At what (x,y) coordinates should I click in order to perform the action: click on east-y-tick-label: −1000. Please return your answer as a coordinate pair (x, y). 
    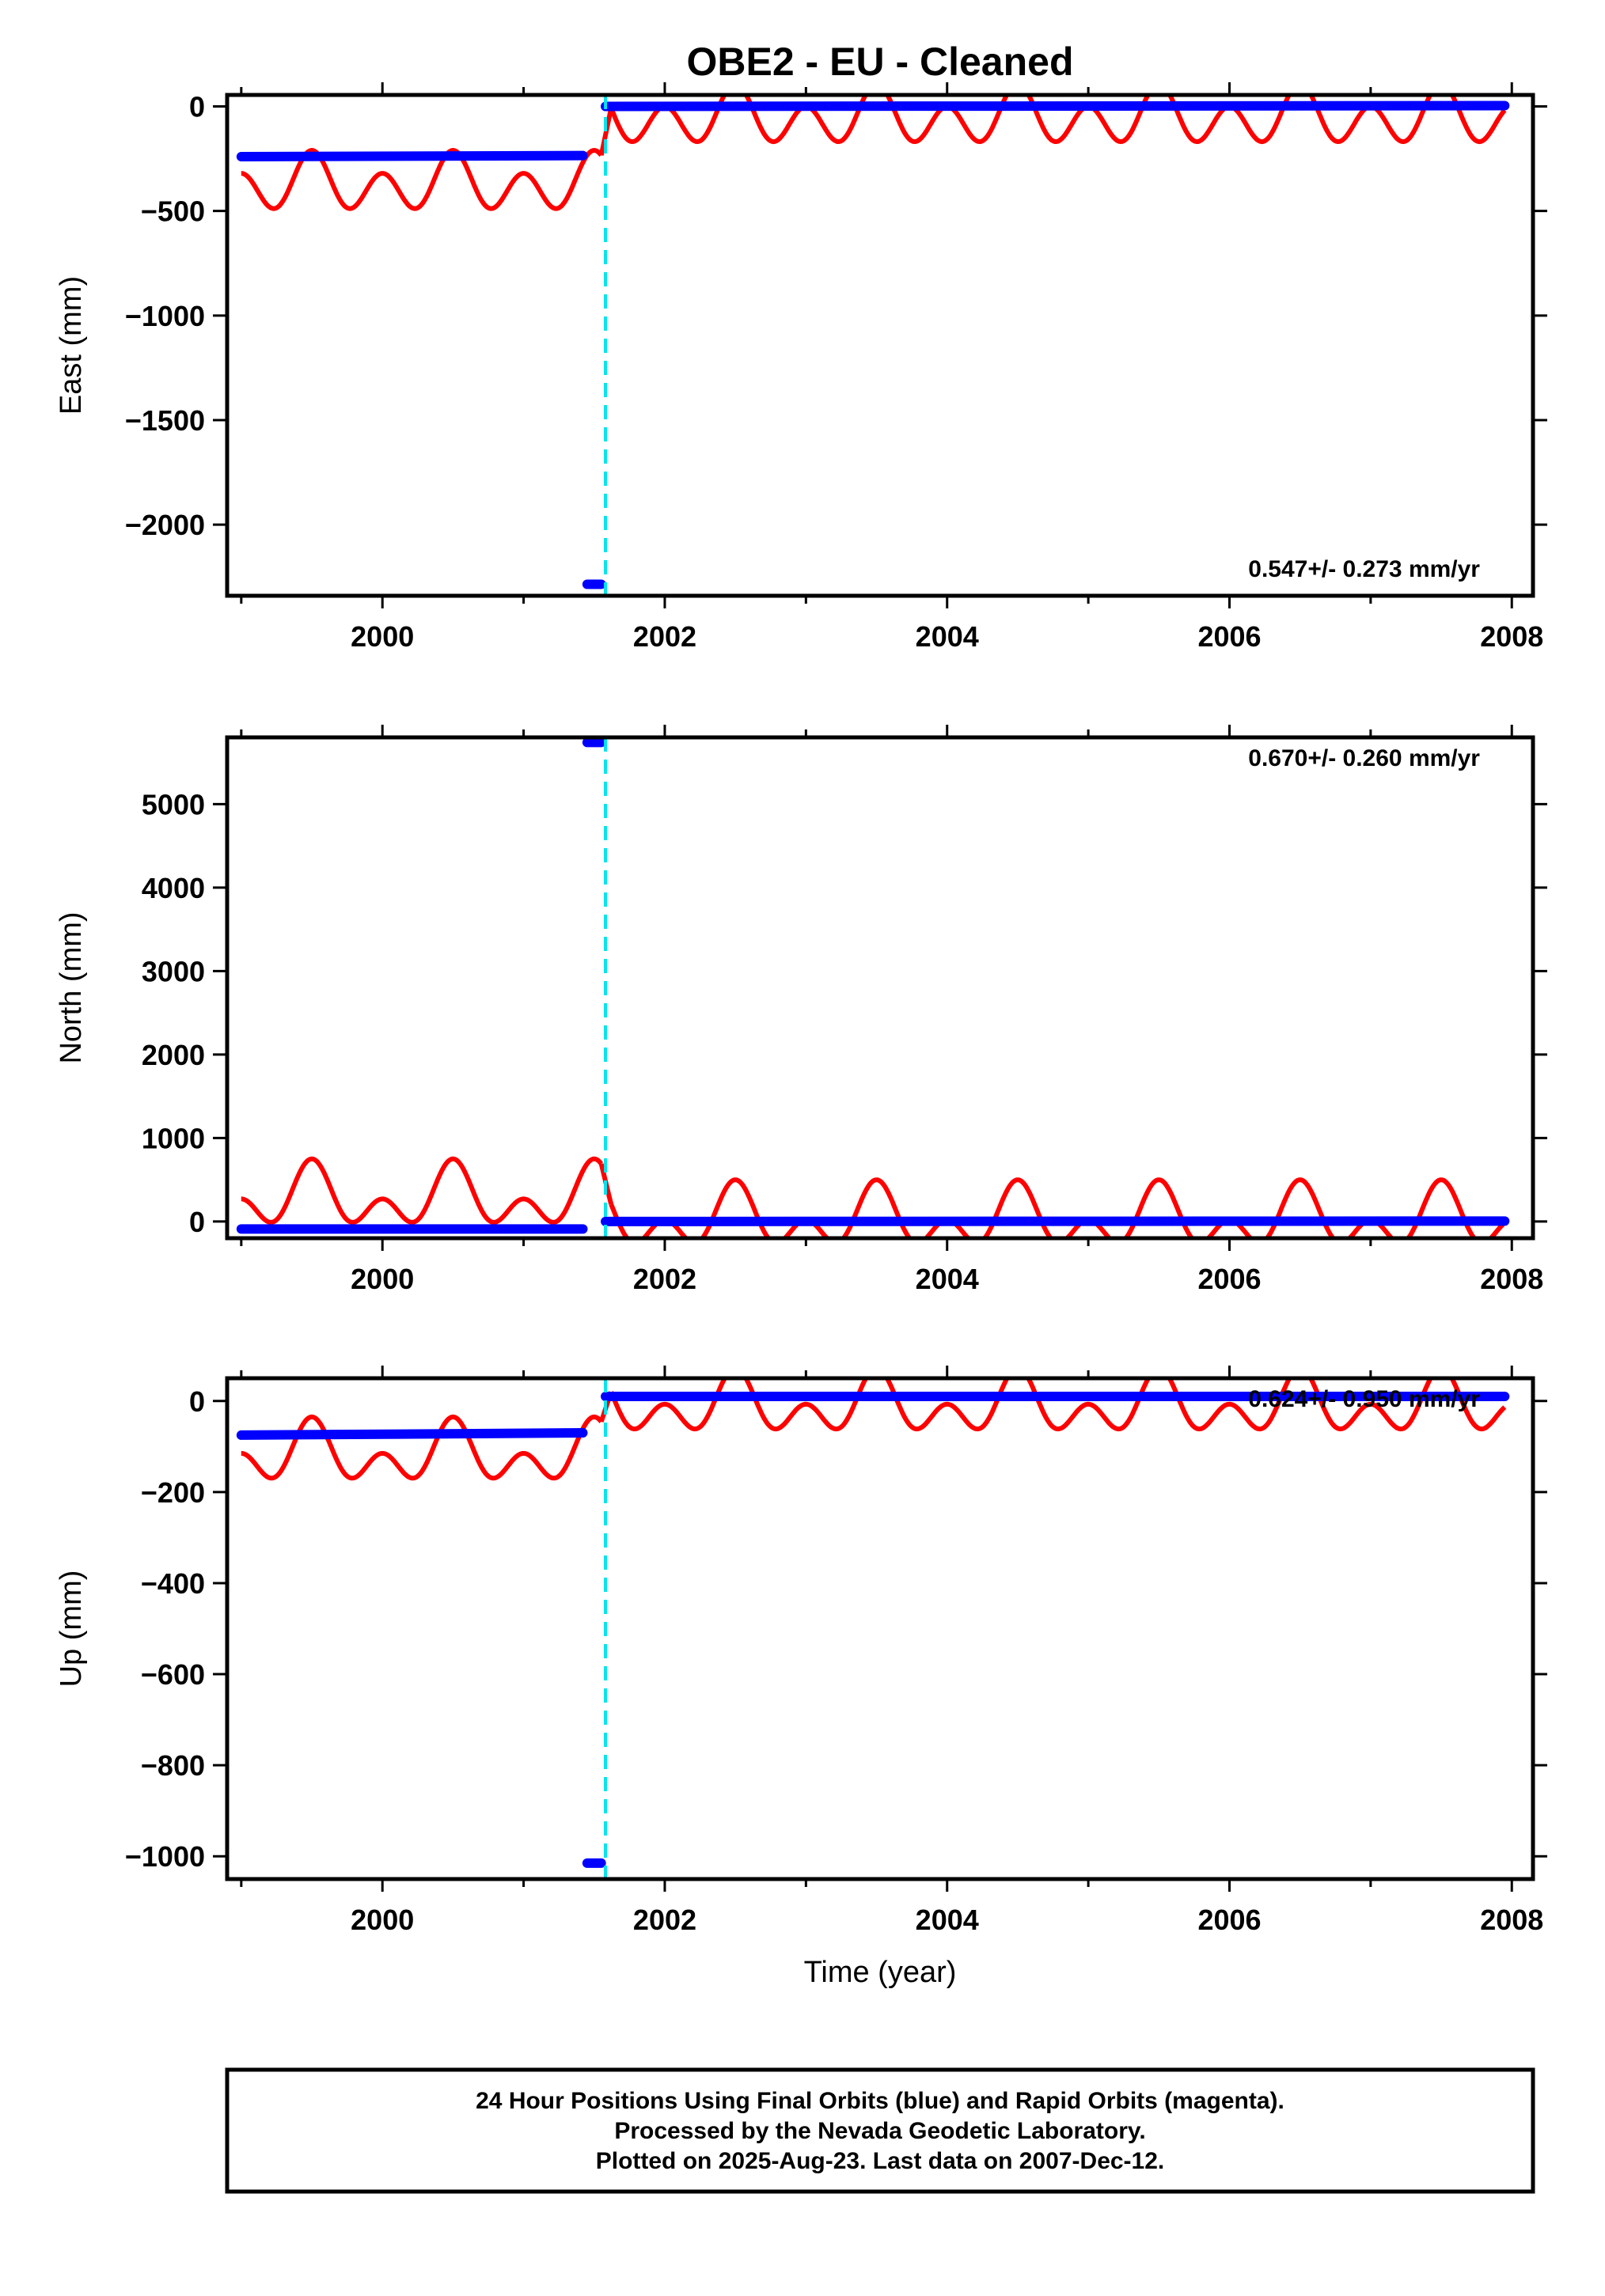
    Looking at the image, I should click on (165, 316).